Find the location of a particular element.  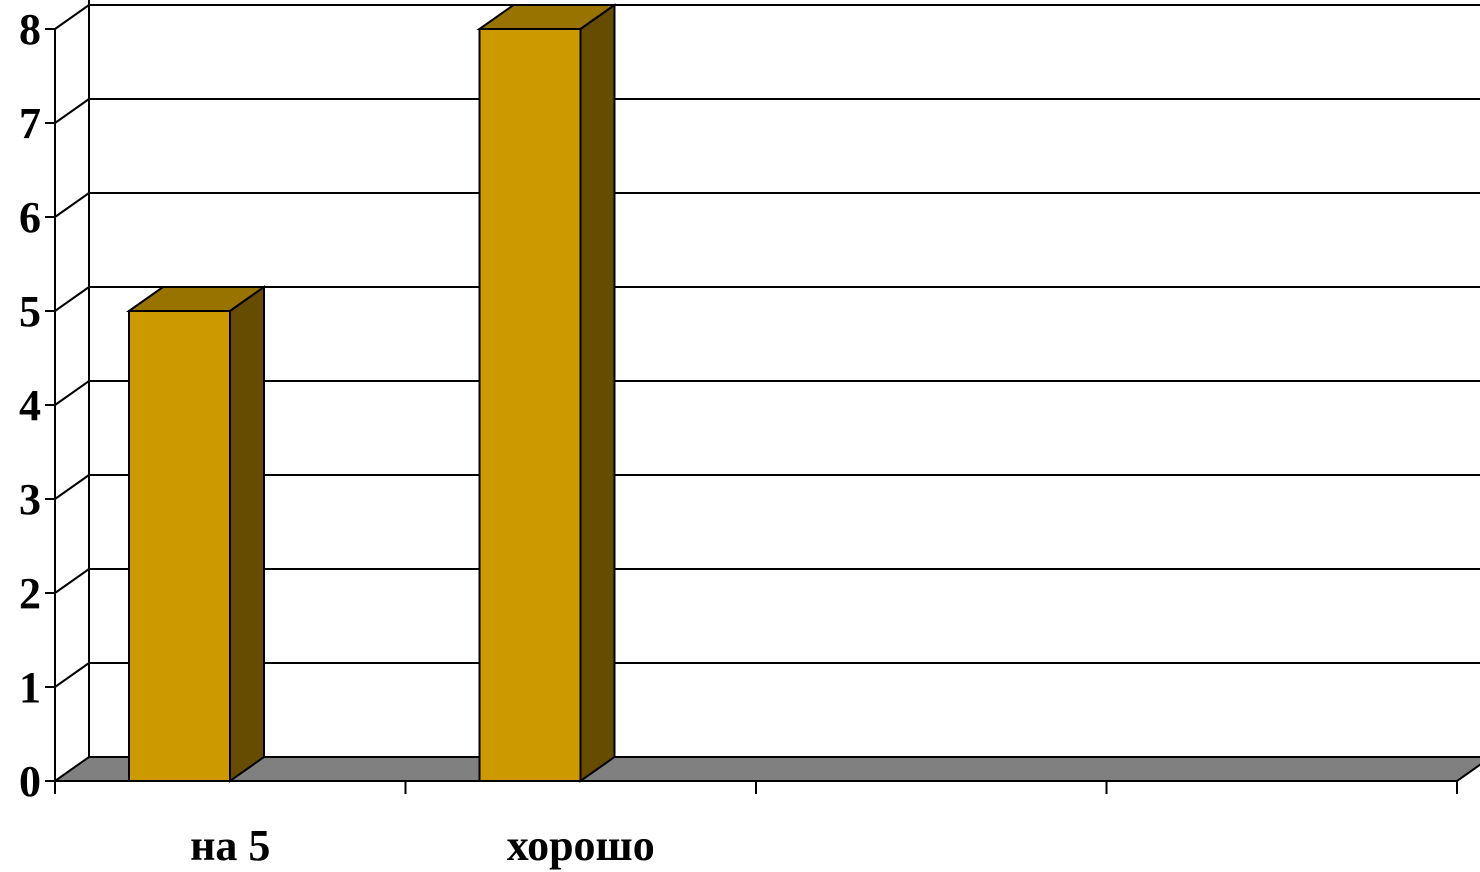

y-tick-label: 7 is located at coordinates (30, 123).